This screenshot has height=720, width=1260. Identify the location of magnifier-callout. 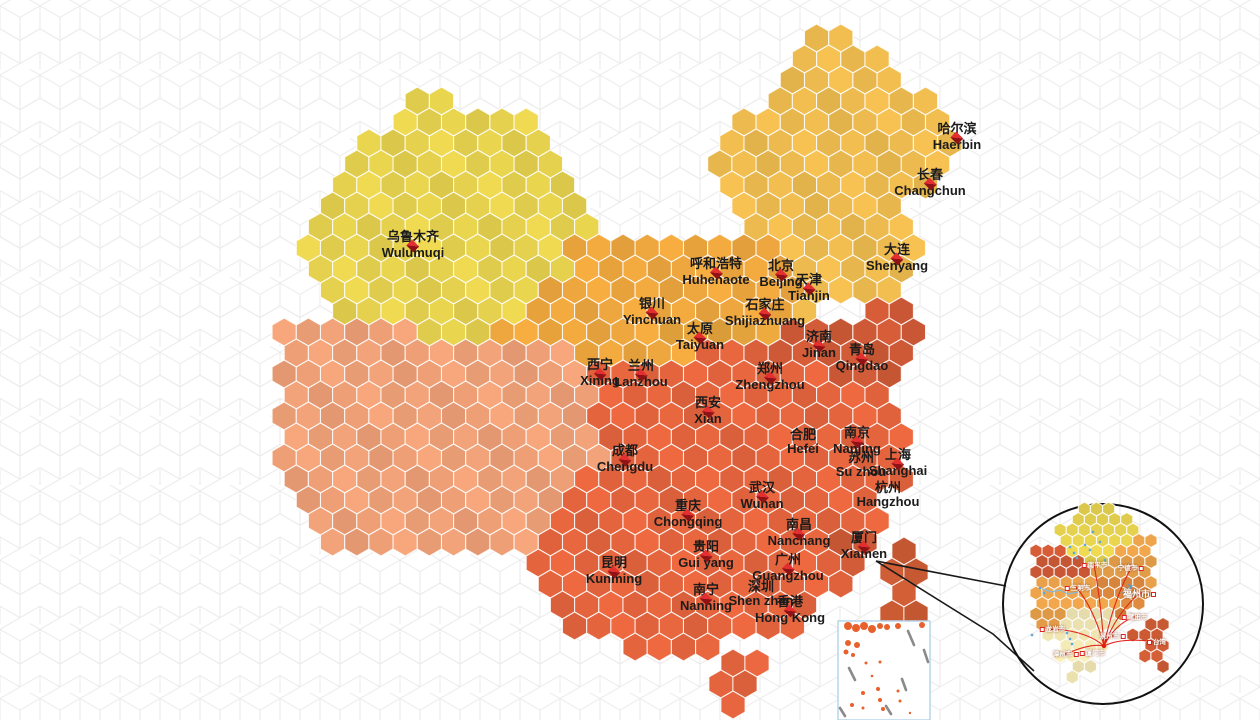
(1039, 604).